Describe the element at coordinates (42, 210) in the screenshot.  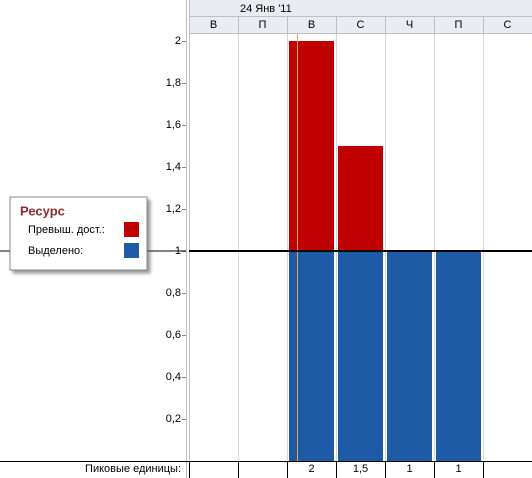
I see `legend-title: Ресурс` at that location.